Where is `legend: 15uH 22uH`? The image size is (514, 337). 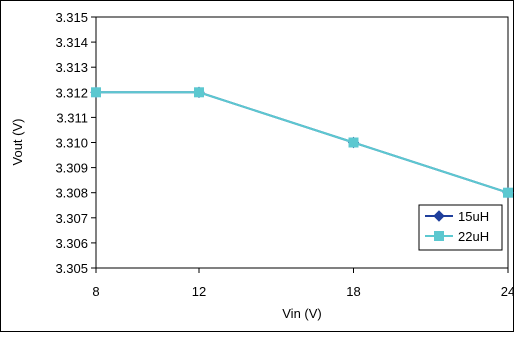 legend: 15uH 22uH is located at coordinates (460, 227).